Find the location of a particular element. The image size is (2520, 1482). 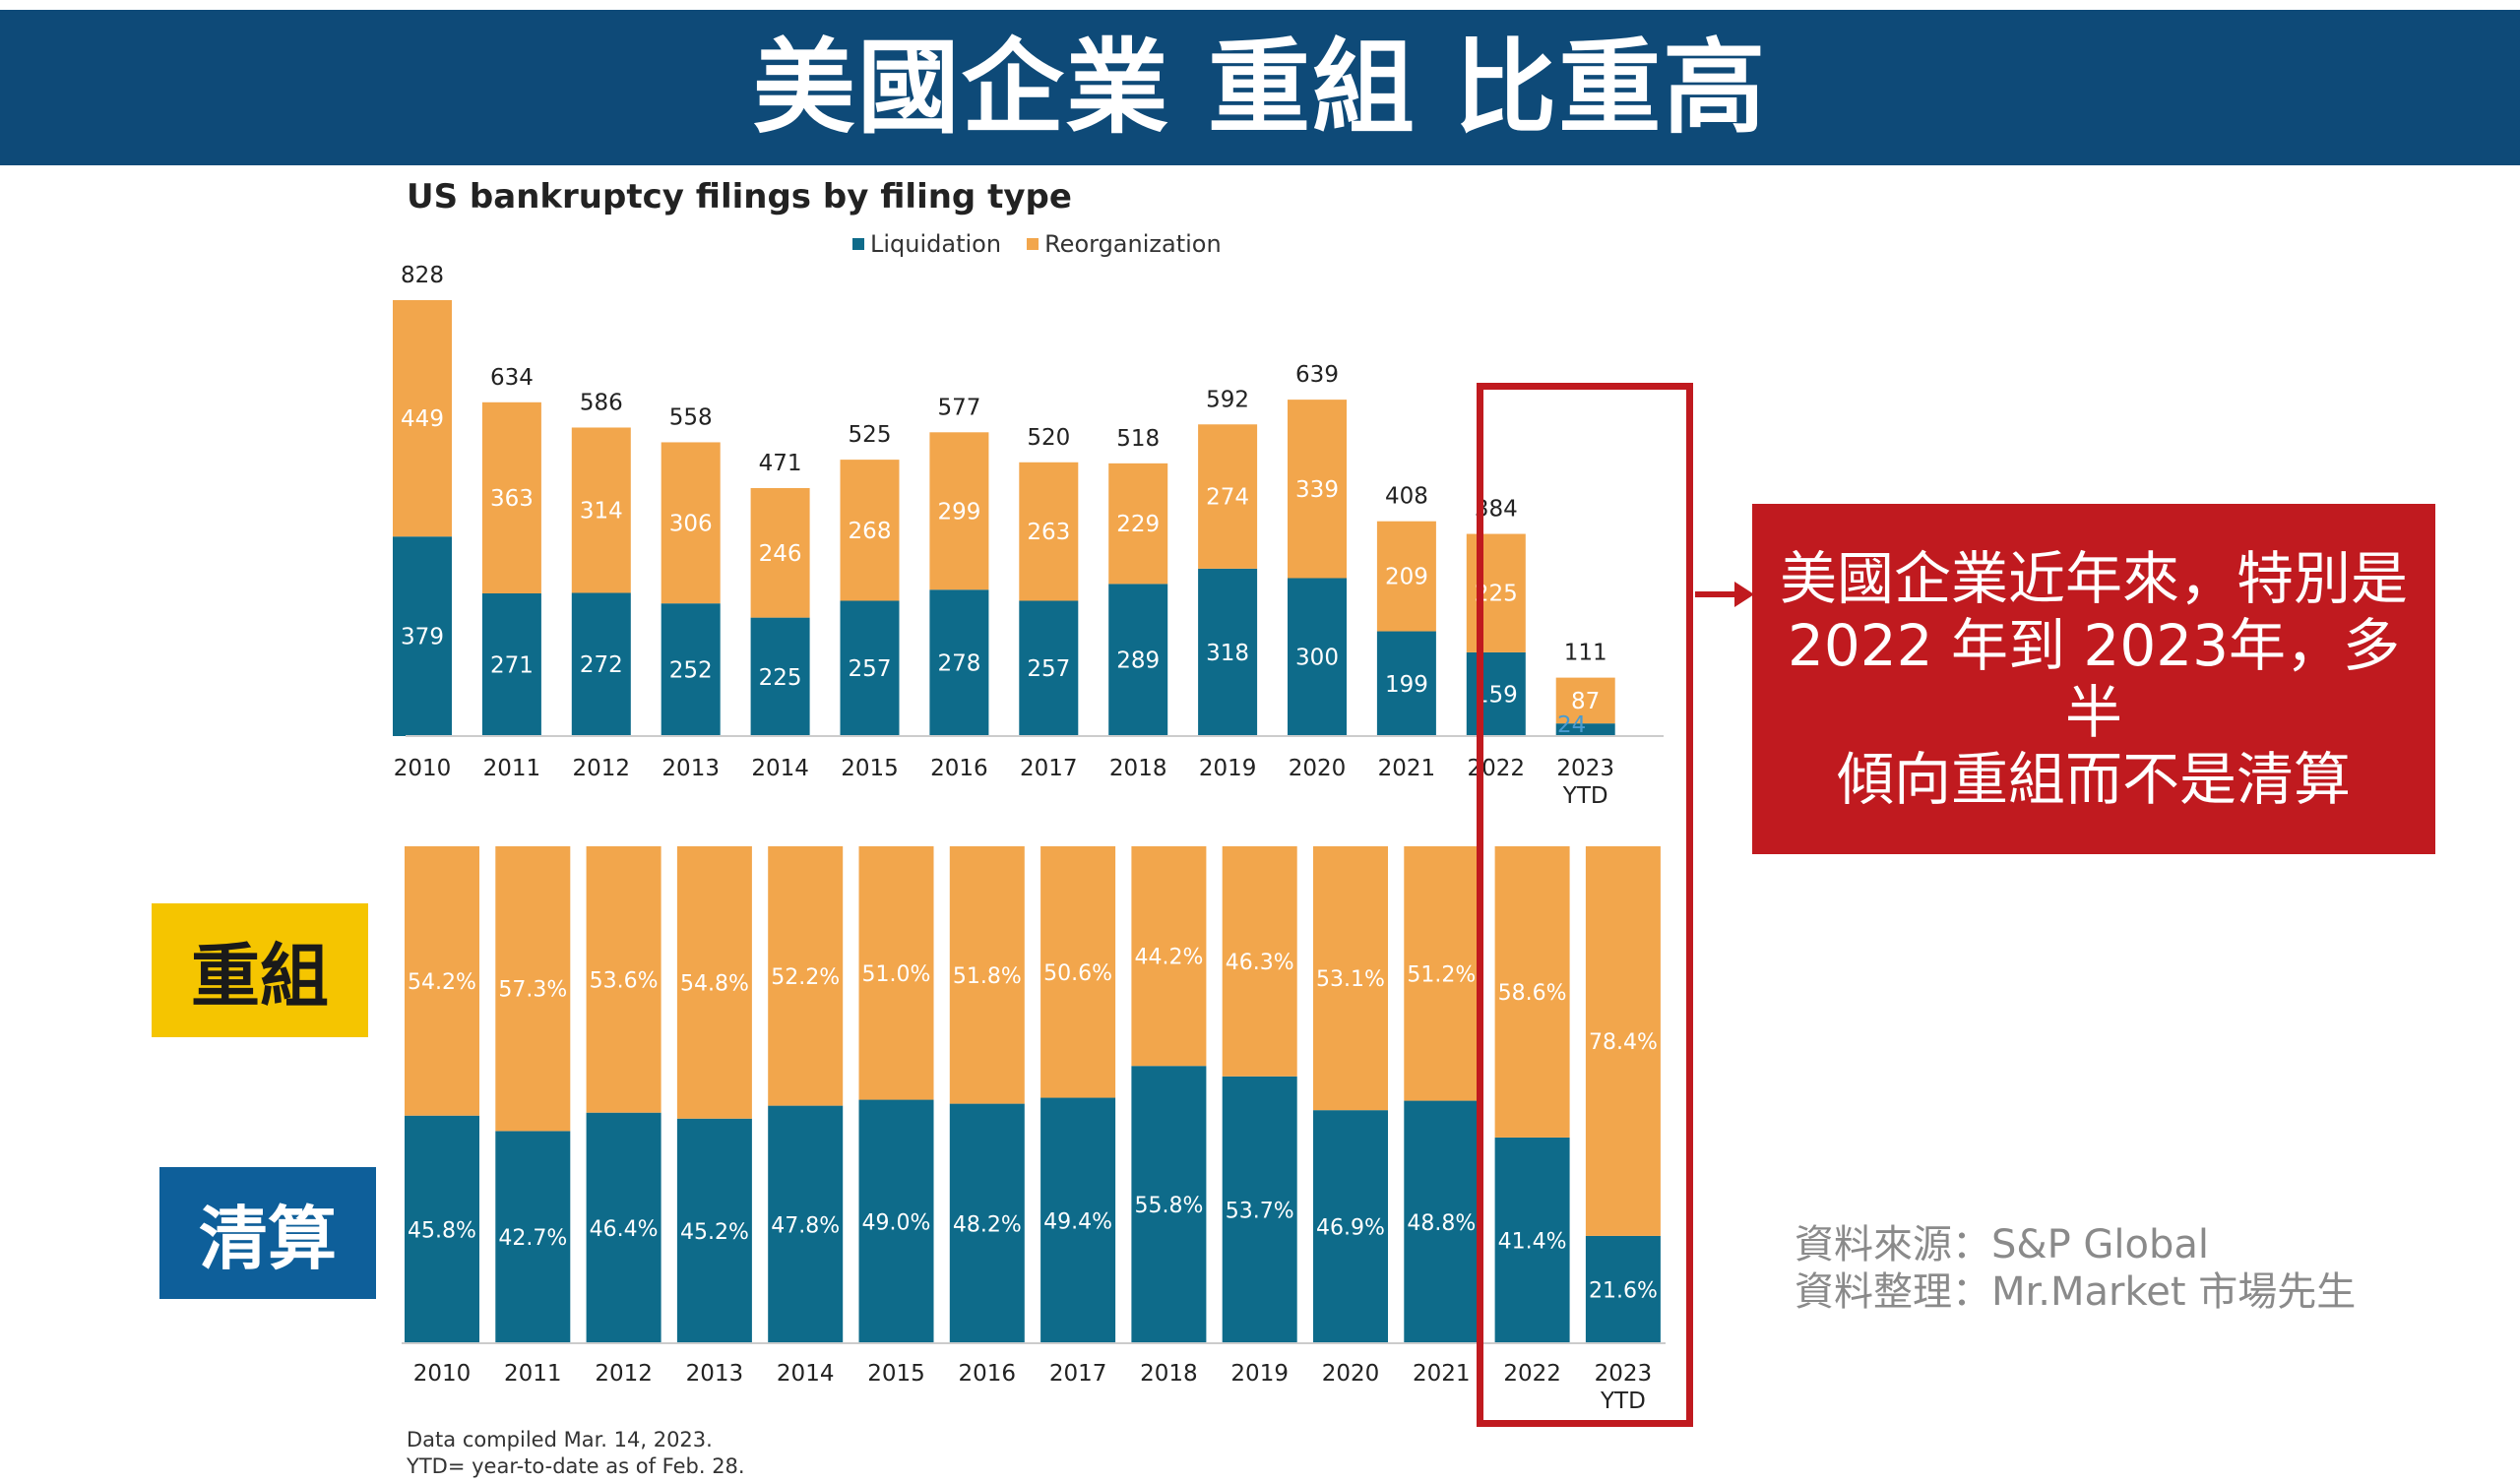

share-label-liquidation-2014: 47.8% is located at coordinates (805, 1225).